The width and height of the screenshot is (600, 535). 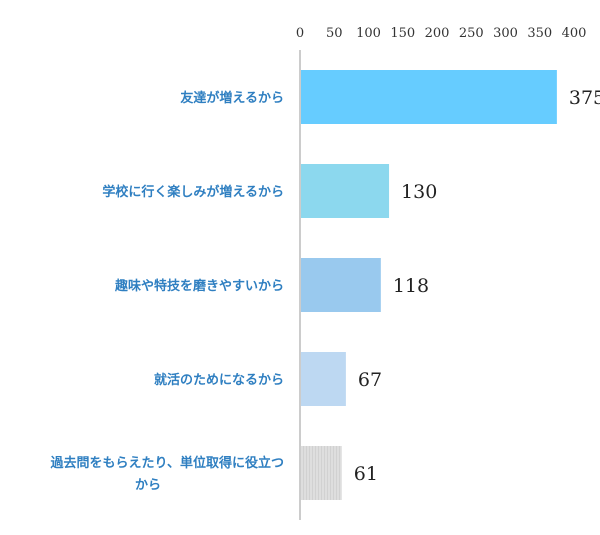 I want to click on x-axis-ticks: 0 50 100 150 200 250 300 350 400, so click(x=441, y=33).